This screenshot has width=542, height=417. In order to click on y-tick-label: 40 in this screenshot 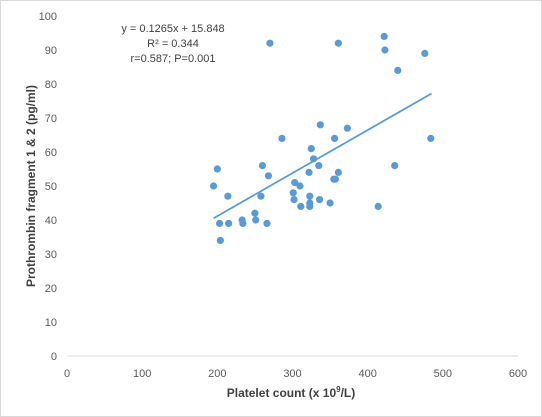, I will do `click(51, 221)`.